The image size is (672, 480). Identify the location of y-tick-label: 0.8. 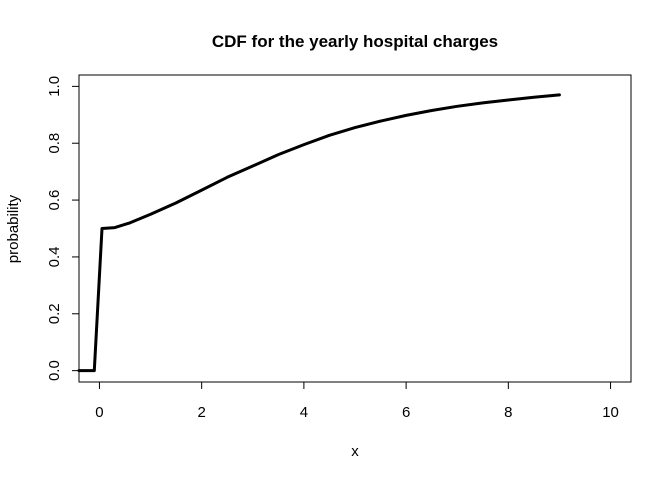
(54, 143).